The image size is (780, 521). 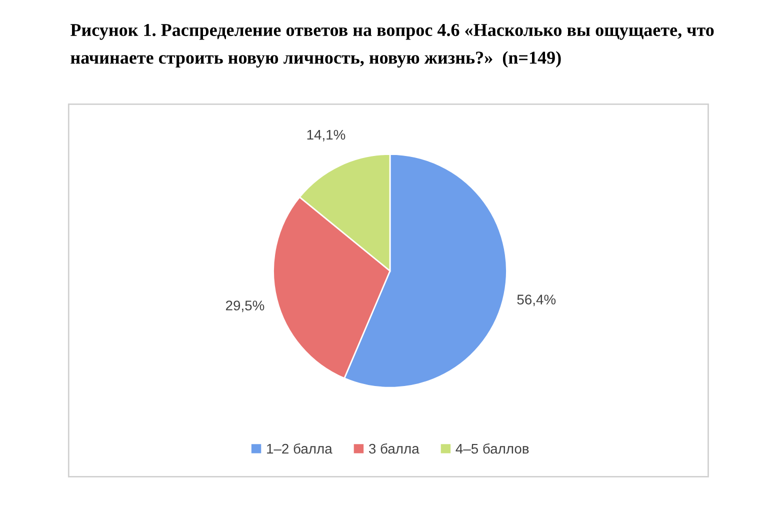 What do you see at coordinates (394, 448) in the screenshot?
I see `legend-label: 3 балла` at bounding box center [394, 448].